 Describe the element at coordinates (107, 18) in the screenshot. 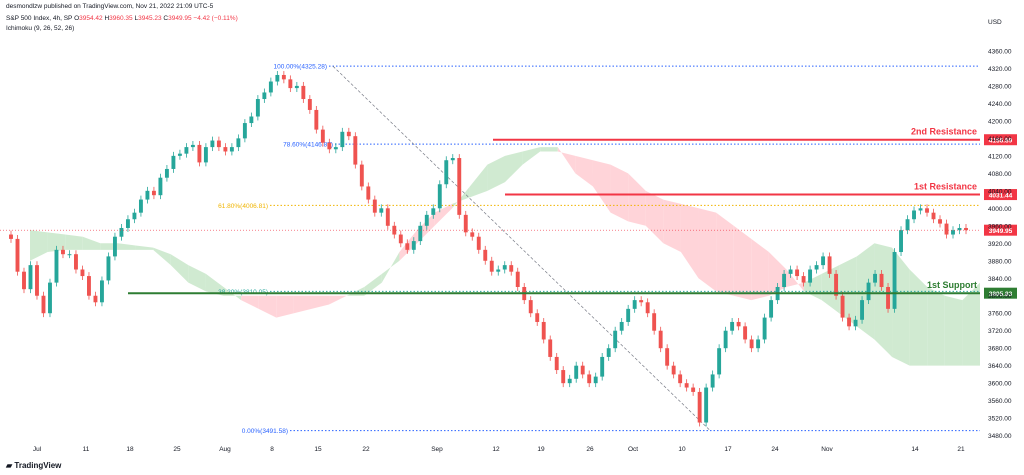

I see `high-label: H` at that location.